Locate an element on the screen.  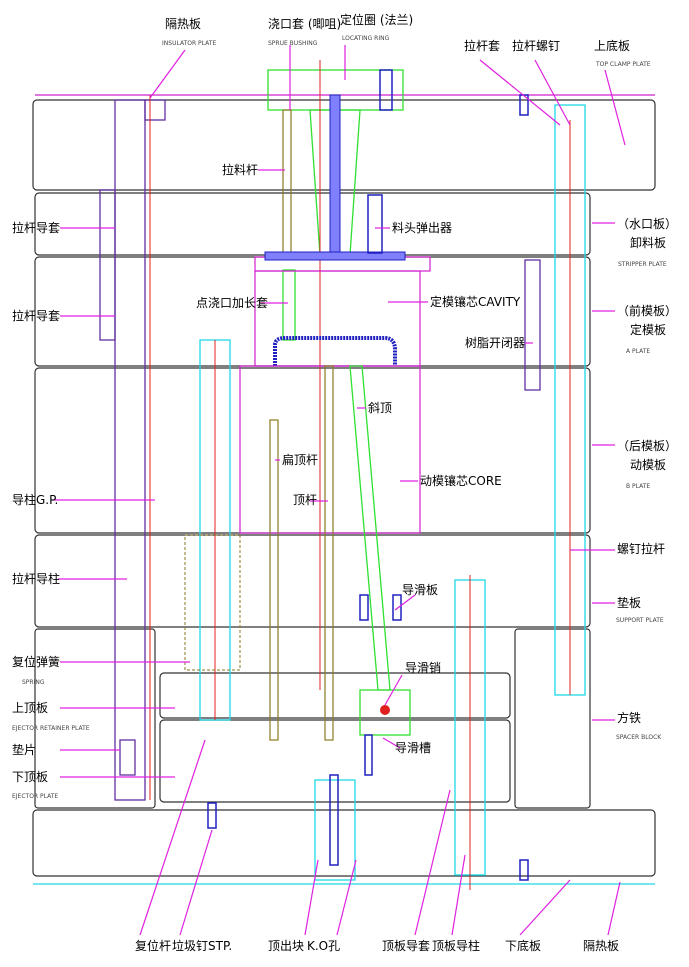
label-spacer-en: SPACER BLOCK is located at coordinates (639, 737).